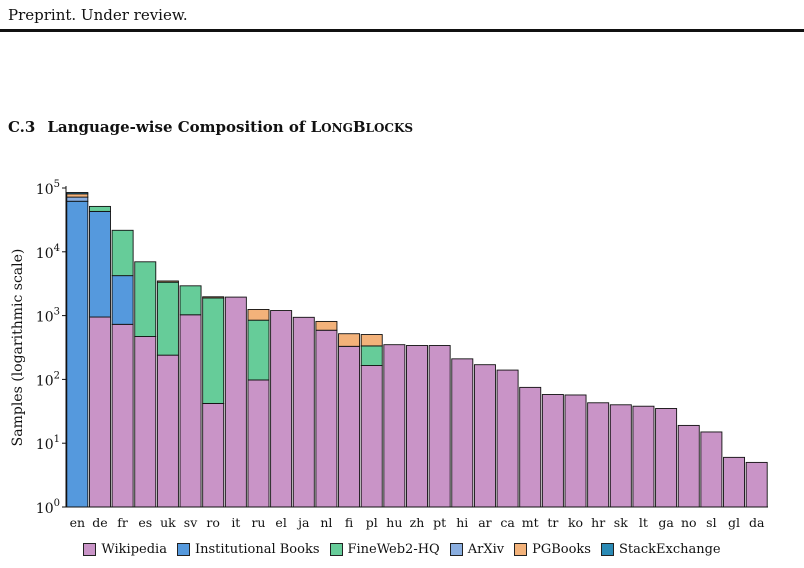 The image size is (804, 568). I want to click on legend-item-fineweb2-hq: FineWeb2-HQ, so click(384, 549).